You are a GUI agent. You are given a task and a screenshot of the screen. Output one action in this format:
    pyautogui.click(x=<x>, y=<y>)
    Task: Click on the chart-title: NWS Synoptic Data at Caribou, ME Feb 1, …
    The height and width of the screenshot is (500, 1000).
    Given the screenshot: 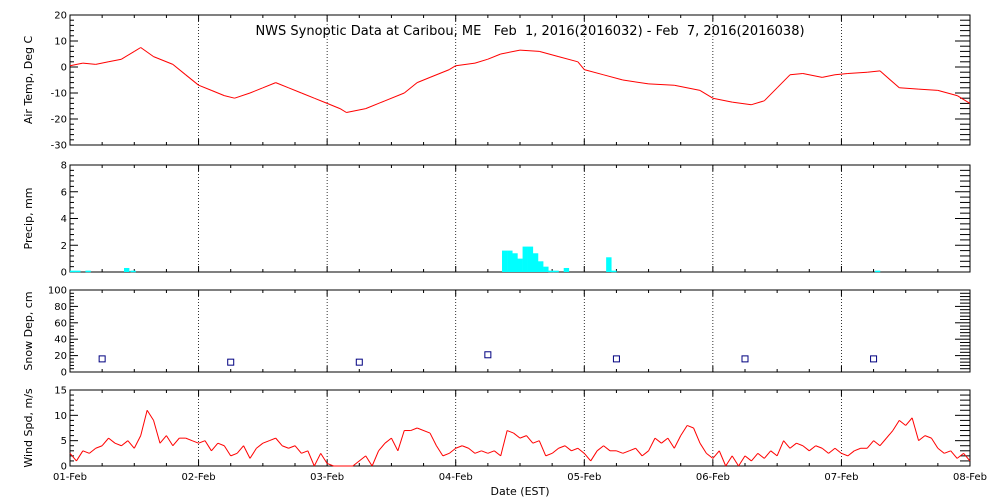 What is the action you would take?
    pyautogui.click(x=529, y=31)
    